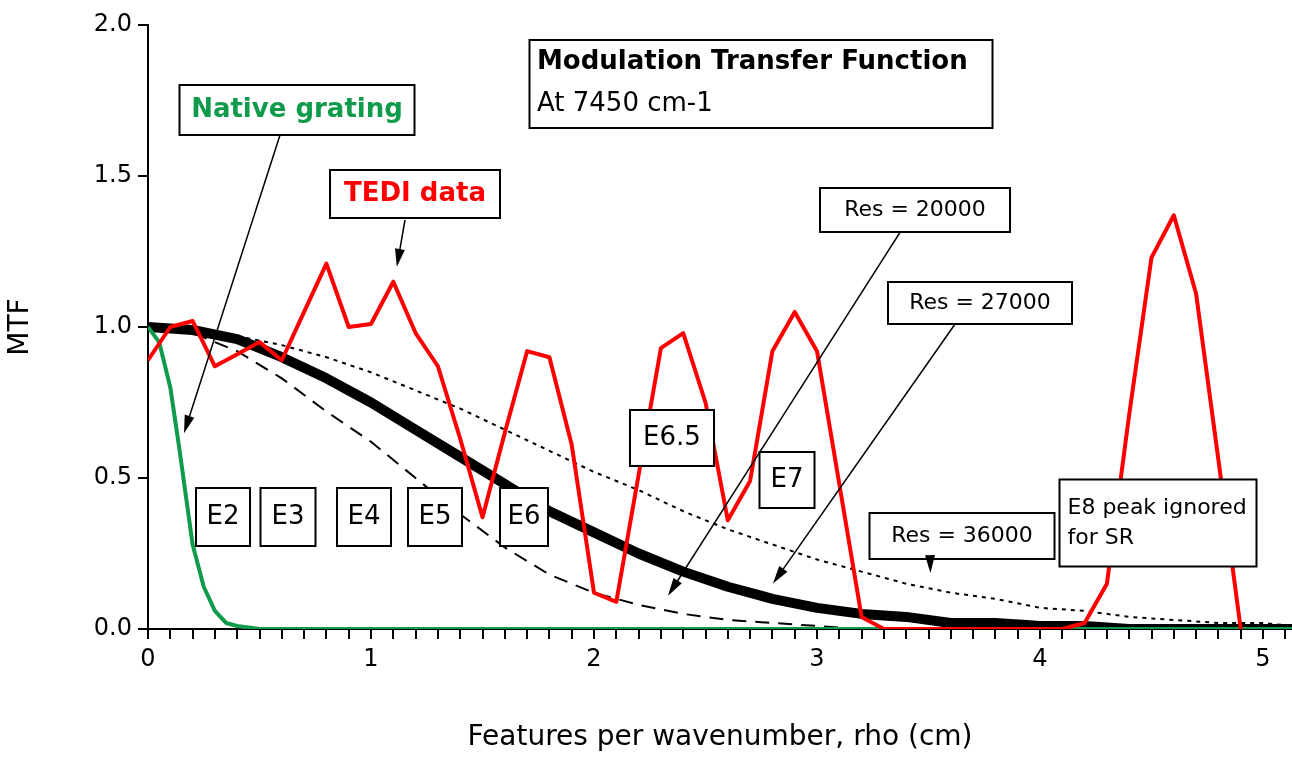 The width and height of the screenshot is (1292, 759). Describe the element at coordinates (720, 736) in the screenshot. I see `x-axis-title: Features per wavenumber, rho (cm)` at that location.